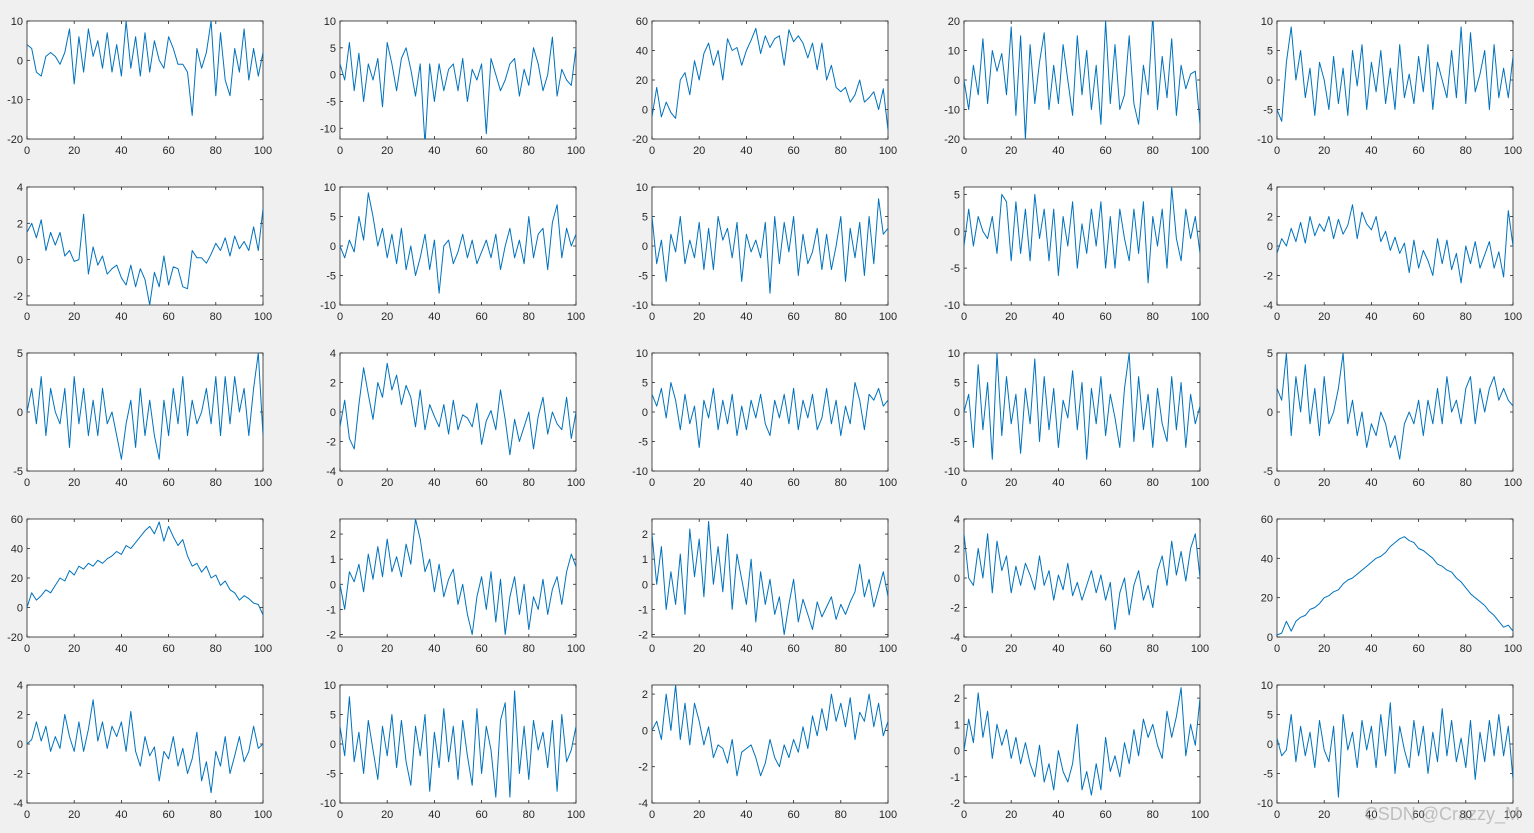 This screenshot has height=833, width=1534. I want to click on subplot-2: 0 20 40 60 80 100 -10 -5 0 5 10, so click(452, 86).